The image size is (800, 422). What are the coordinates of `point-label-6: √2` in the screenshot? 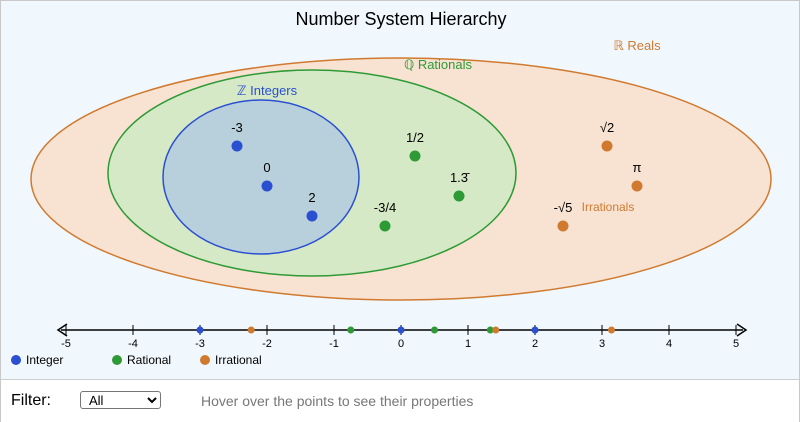 It's located at (607, 127).